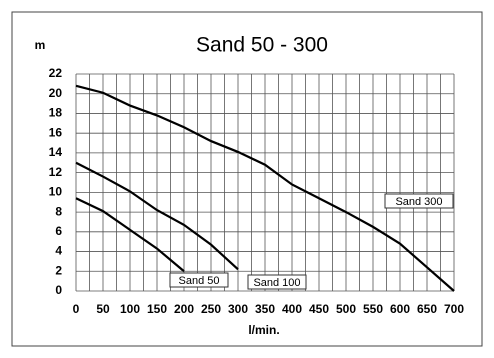 This screenshot has width=494, height=358. Describe the element at coordinates (265, 309) in the screenshot. I see `x-tick-label: 350` at that location.